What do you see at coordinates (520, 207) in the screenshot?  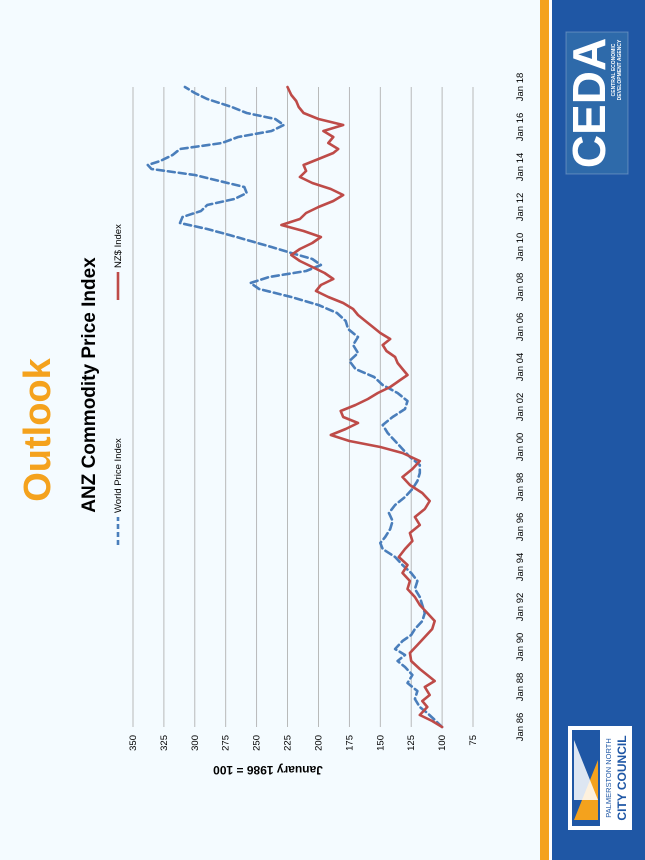 I see `x-tick-label: Jan 12` at bounding box center [520, 207].